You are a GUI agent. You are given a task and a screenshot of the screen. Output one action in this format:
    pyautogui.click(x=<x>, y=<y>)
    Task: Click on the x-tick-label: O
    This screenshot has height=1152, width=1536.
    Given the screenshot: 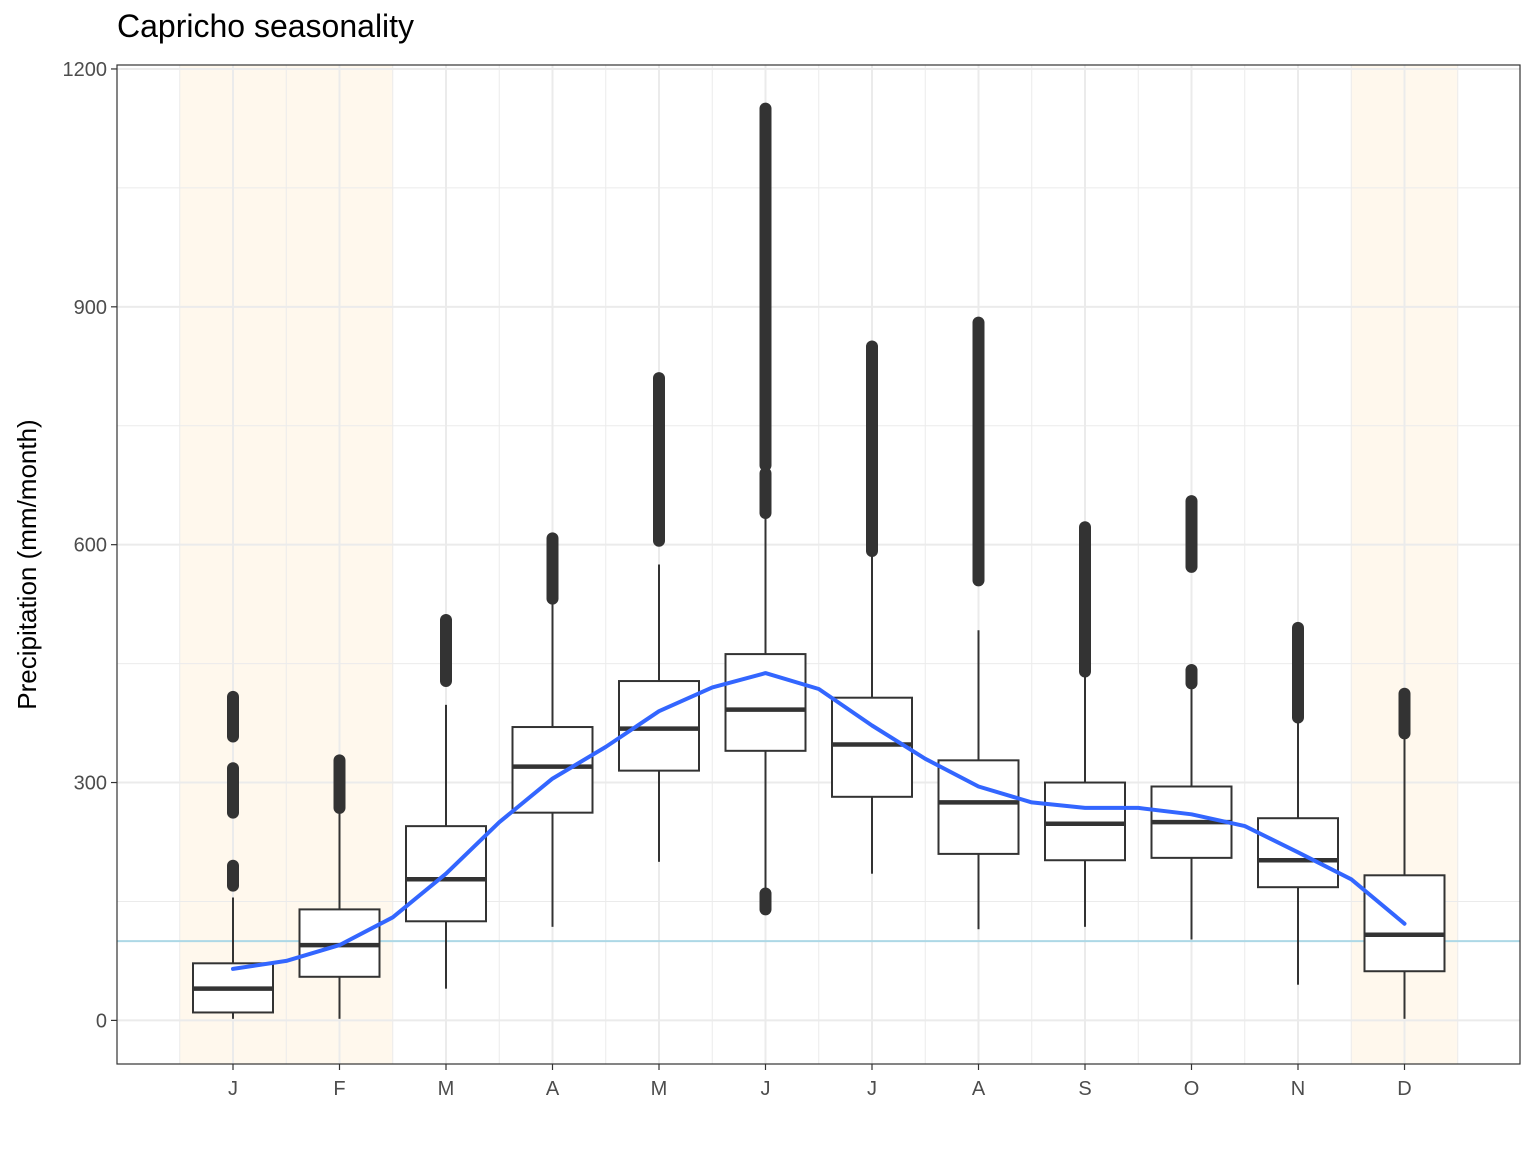 What is the action you would take?
    pyautogui.click(x=1192, y=1089)
    